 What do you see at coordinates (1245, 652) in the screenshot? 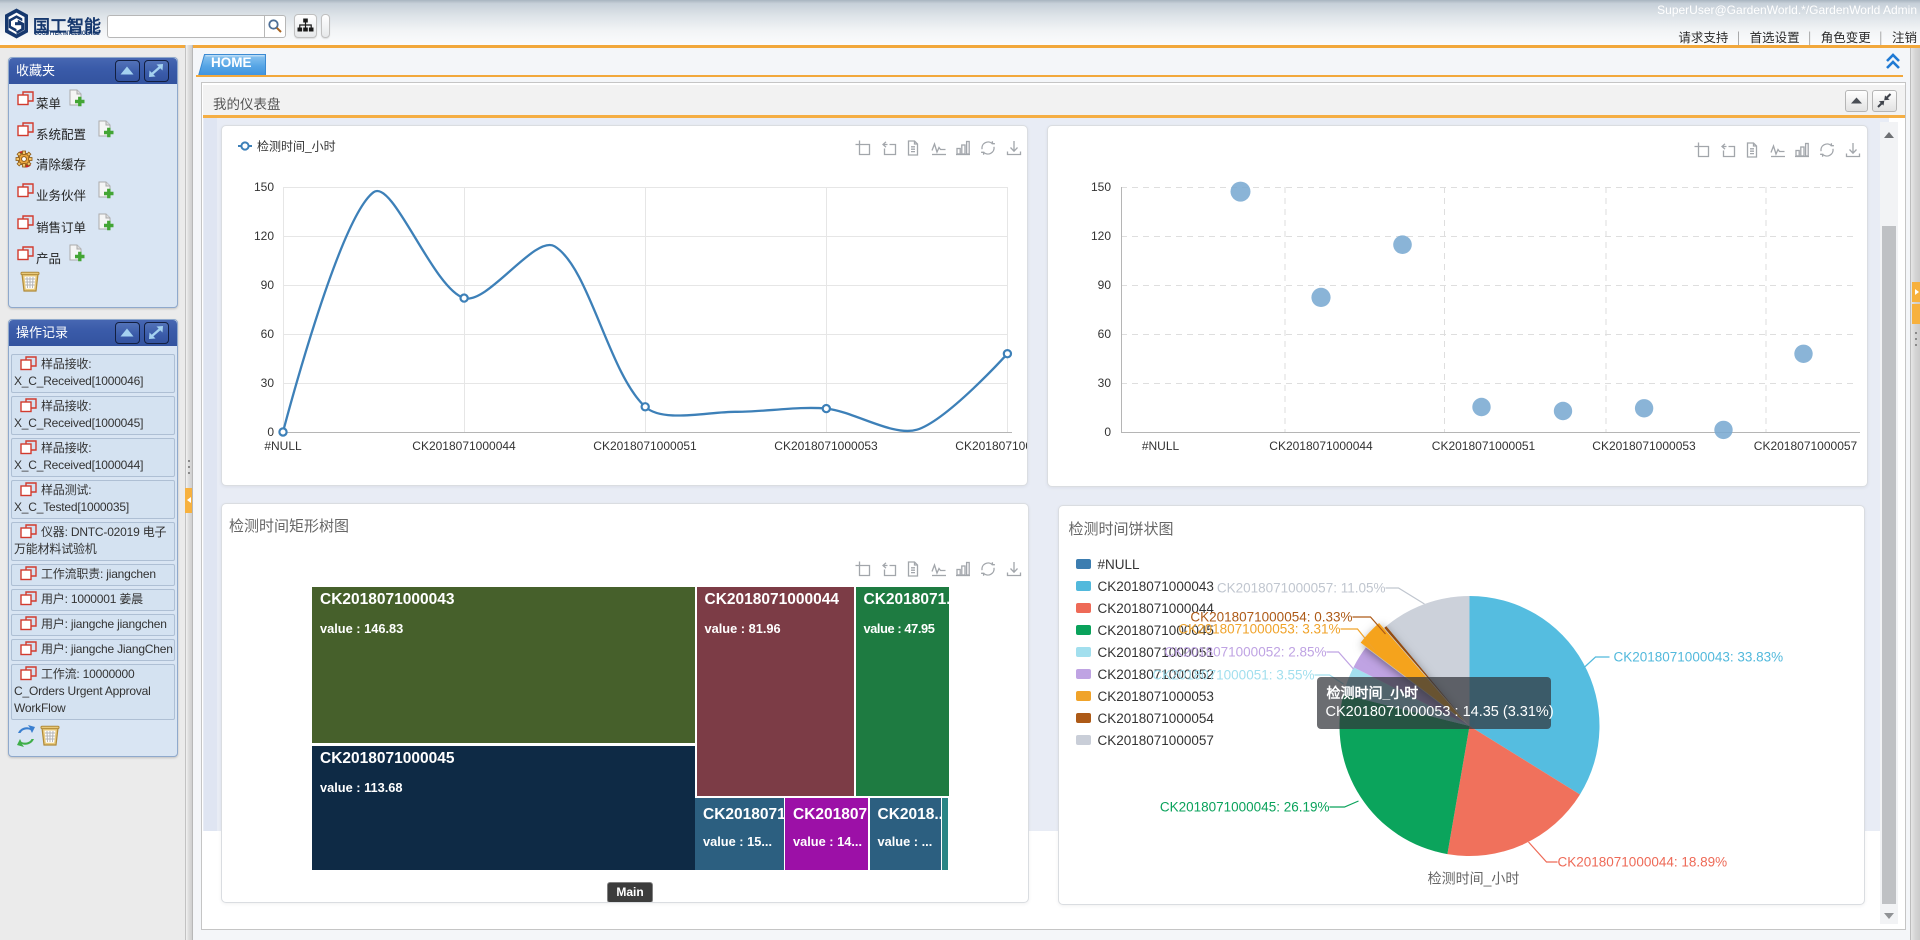
I see `svg-text: CK2018071000052: 2.85%` at bounding box center [1245, 652].